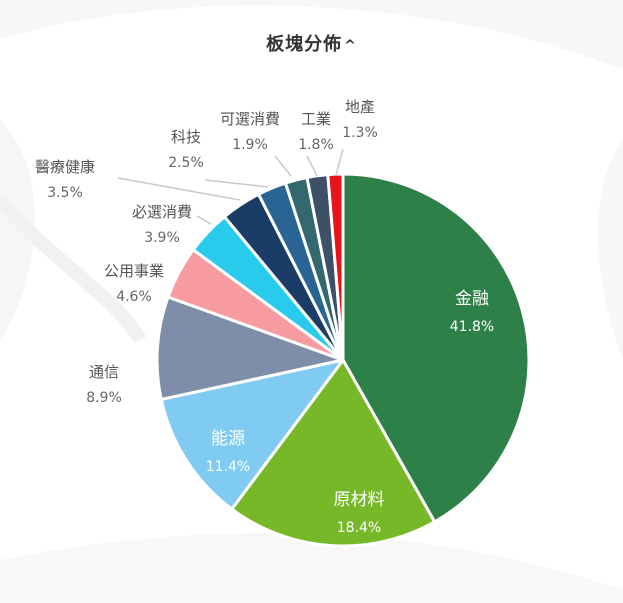 The height and width of the screenshot is (603, 623). What do you see at coordinates (304, 44) in the screenshot?
I see `chart-title-text: 板塊分佈` at bounding box center [304, 44].